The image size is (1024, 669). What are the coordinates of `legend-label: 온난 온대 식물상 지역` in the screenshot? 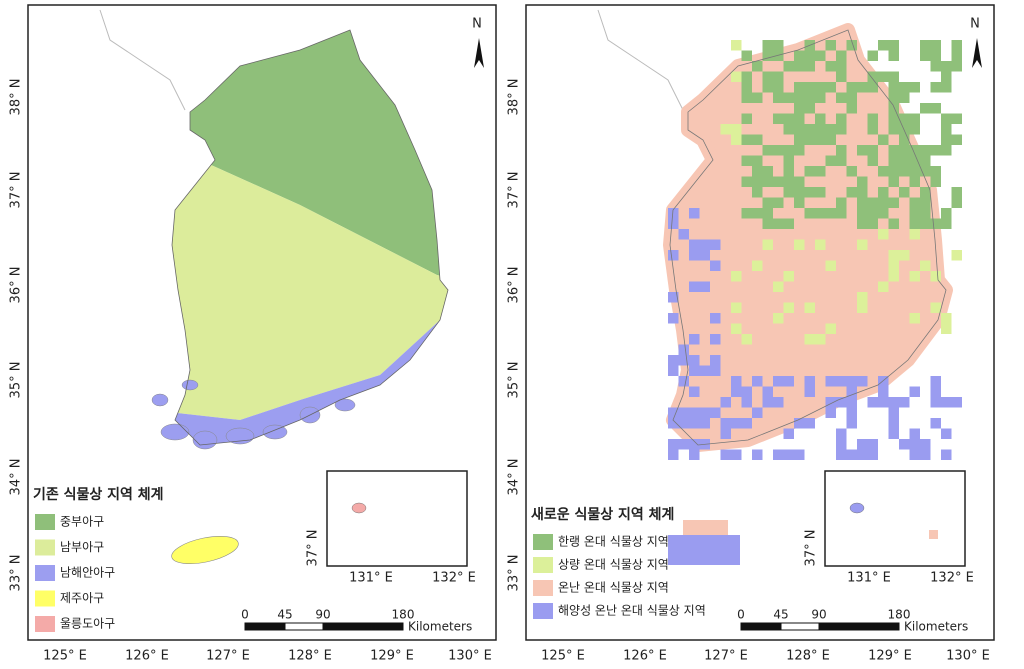 It's located at (613, 588).